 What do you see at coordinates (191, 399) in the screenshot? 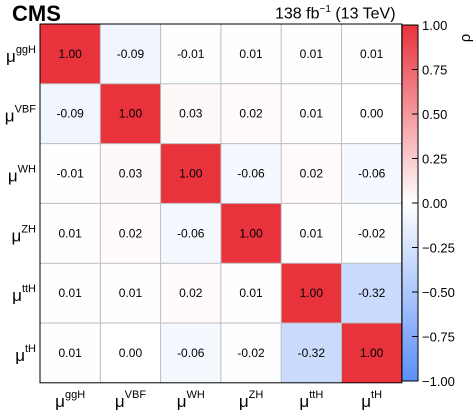
I see `x-axis-label: μWH` at bounding box center [191, 399].